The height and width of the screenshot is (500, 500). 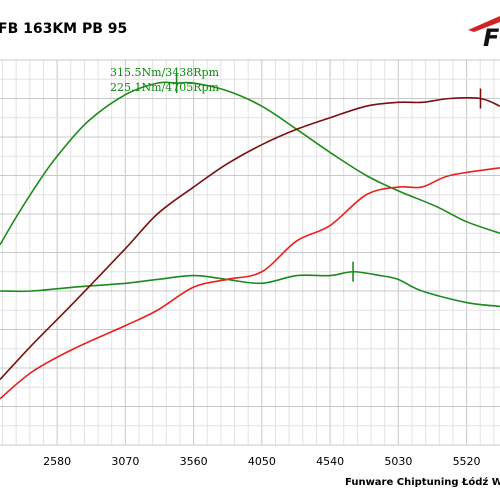 What do you see at coordinates (194, 461) in the screenshot?
I see `x-tick-label: 3560` at bounding box center [194, 461].